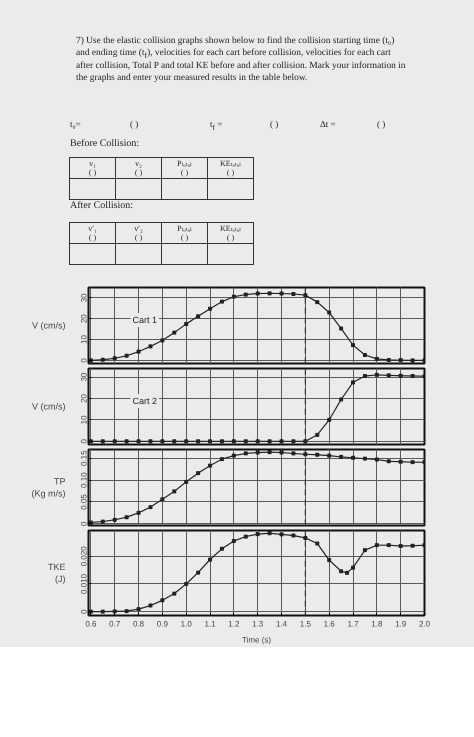 The image size is (474, 737). What do you see at coordinates (91, 624) in the screenshot?
I see `x-tick-label: 0.6` at bounding box center [91, 624].